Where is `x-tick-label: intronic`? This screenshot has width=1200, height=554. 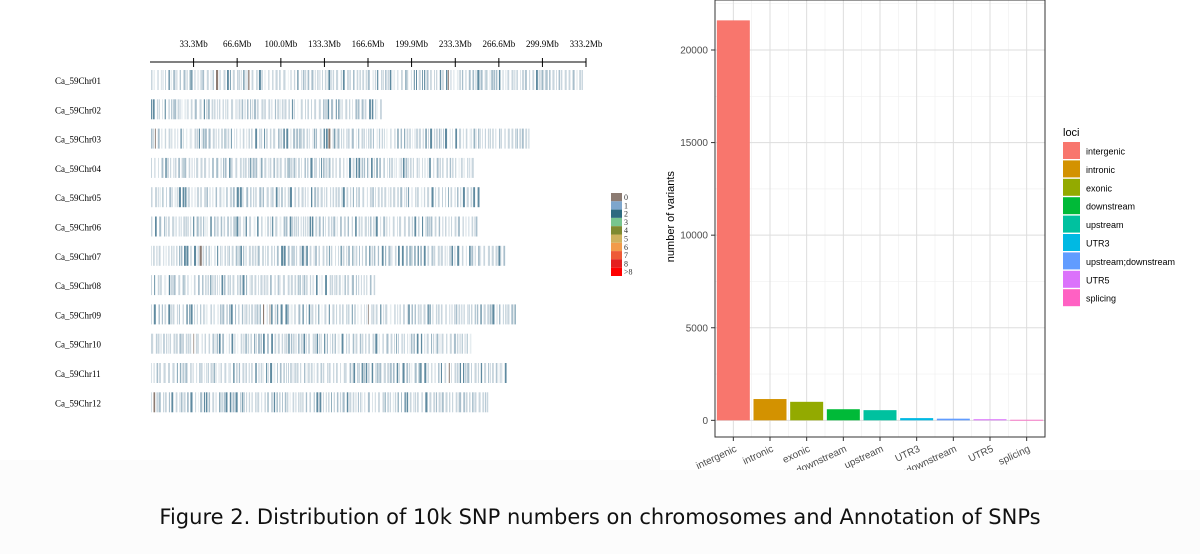 x-tick-label: intronic is located at coordinates (758, 456).